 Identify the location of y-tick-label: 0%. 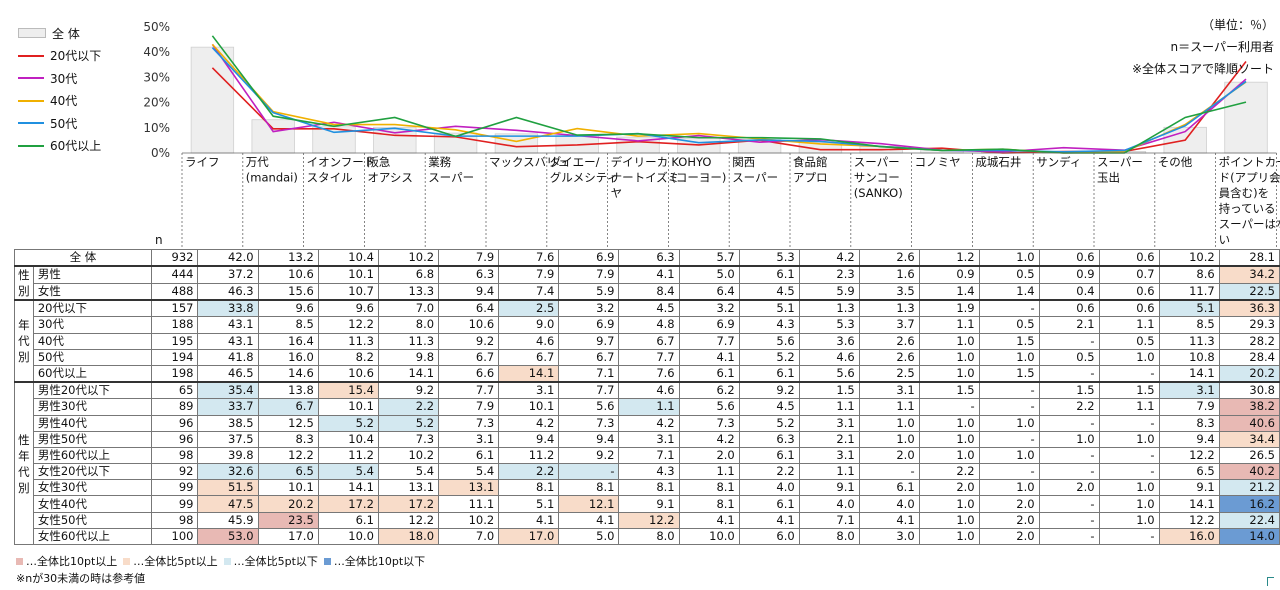
(160, 153).